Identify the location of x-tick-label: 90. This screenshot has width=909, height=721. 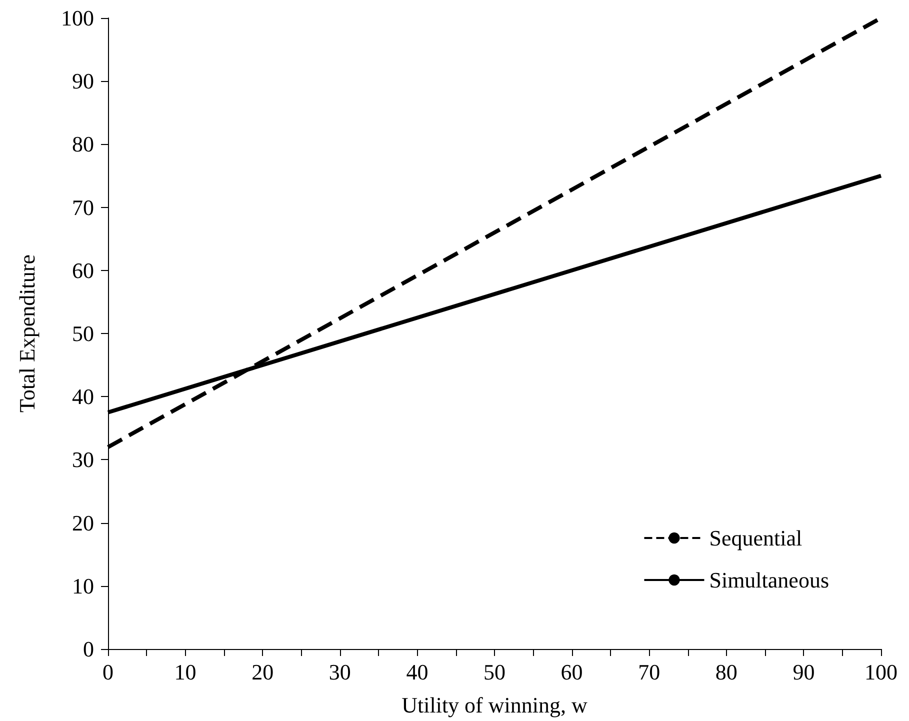
(803, 672).